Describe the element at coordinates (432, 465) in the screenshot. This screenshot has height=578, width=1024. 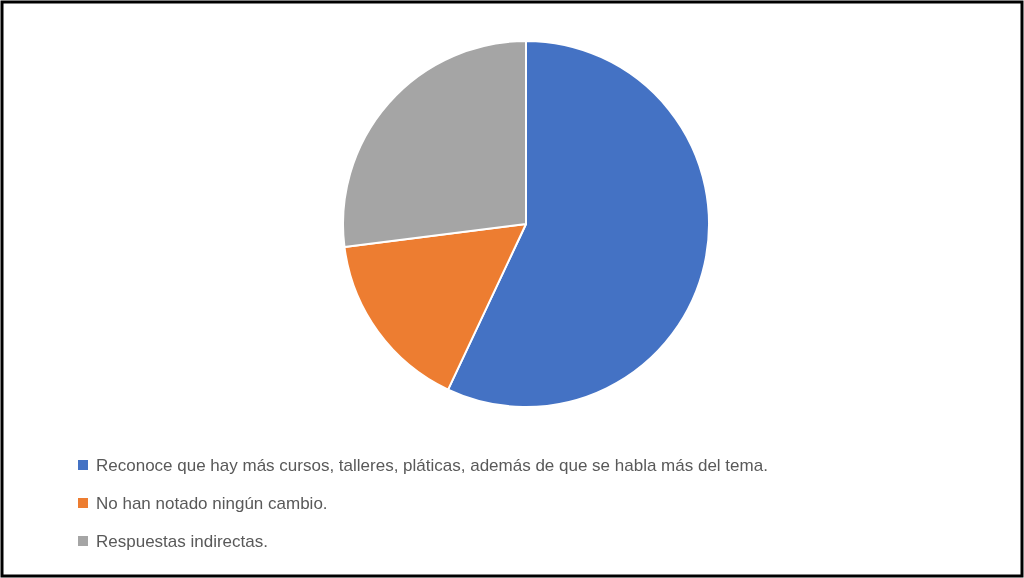
I see `legend-label: Reconoce que hay más cursos, talleres, pláticas, además de que se habla más del tema.` at that location.